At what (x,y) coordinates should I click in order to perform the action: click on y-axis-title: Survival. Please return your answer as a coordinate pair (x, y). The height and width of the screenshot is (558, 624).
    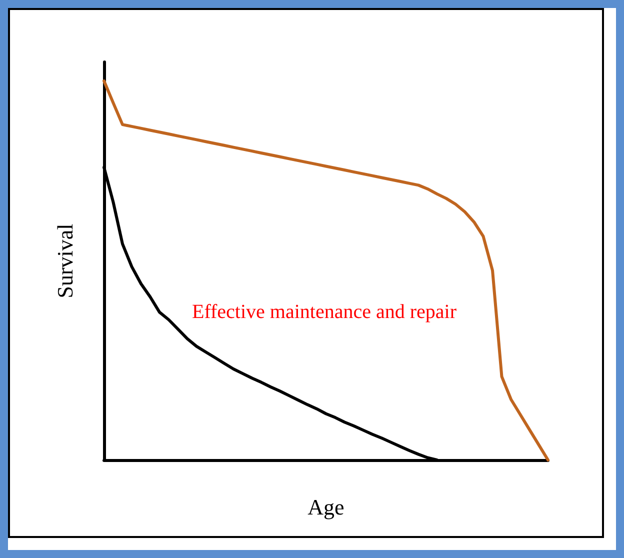
    Looking at the image, I should click on (65, 261).